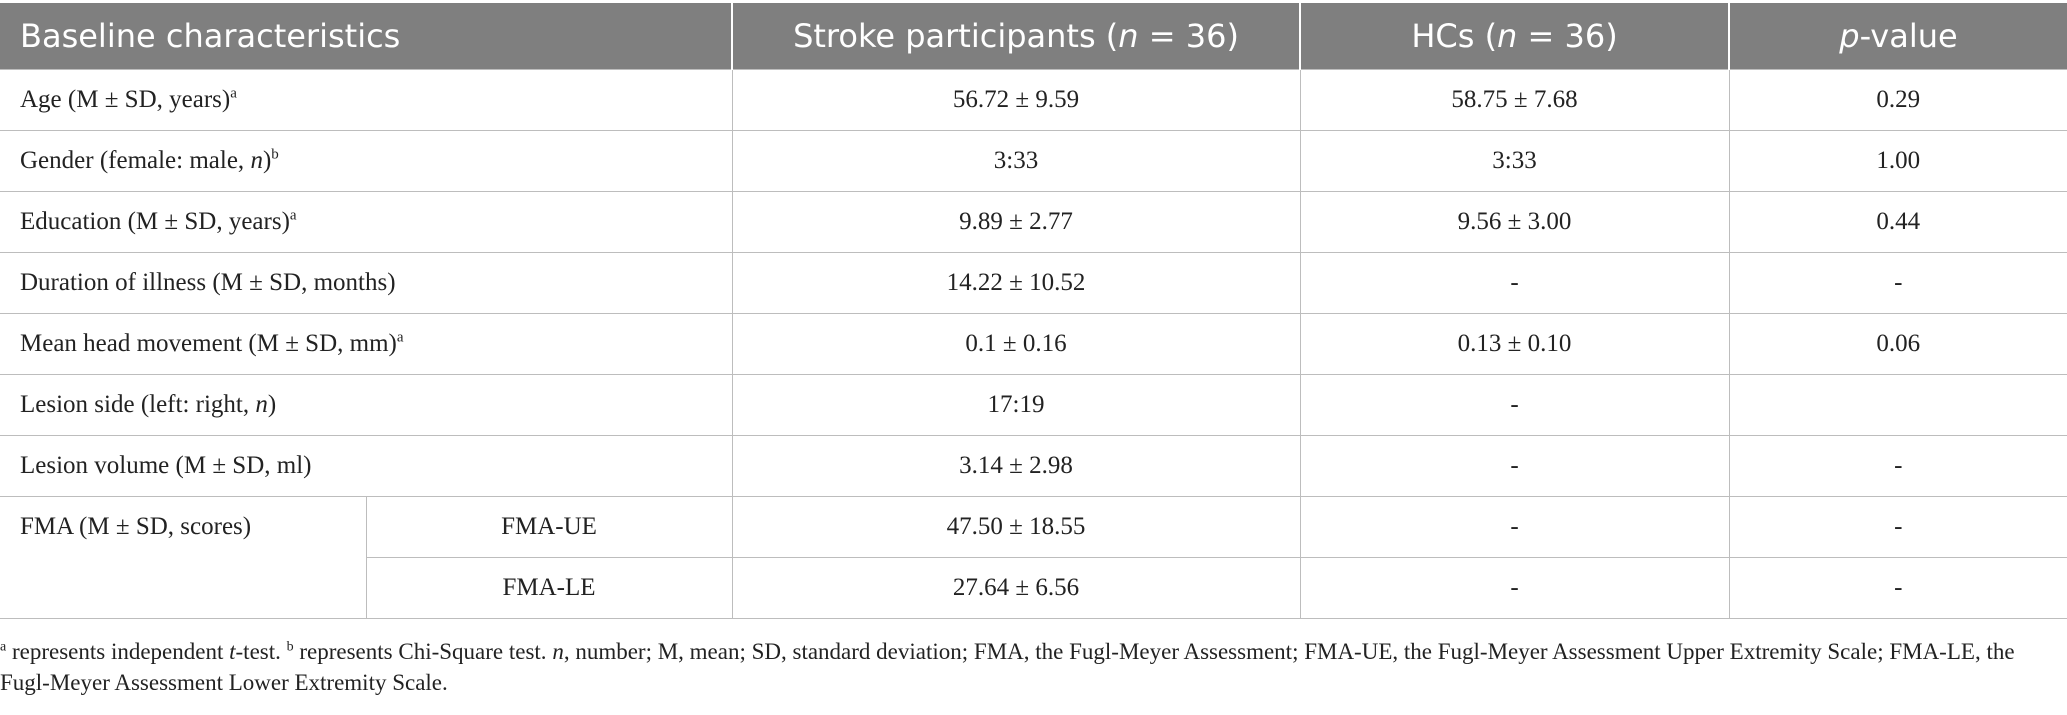  Describe the element at coordinates (366, 405) in the screenshot. I see `row-label: Lesion side (left: right, n)` at that location.